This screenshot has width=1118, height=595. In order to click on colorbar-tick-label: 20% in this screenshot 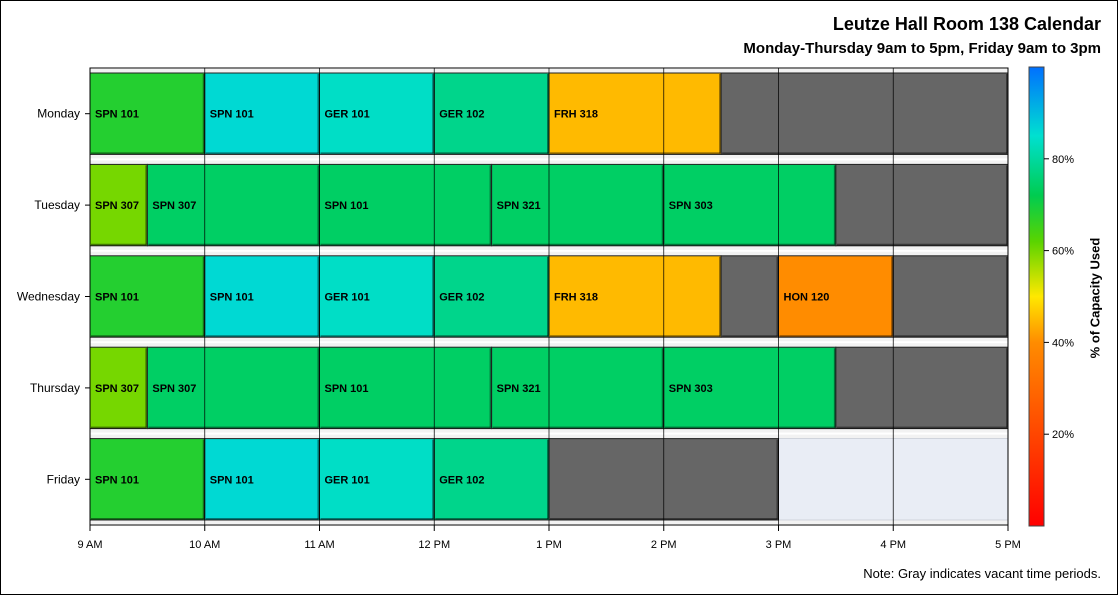, I will do `click(1063, 435)`.